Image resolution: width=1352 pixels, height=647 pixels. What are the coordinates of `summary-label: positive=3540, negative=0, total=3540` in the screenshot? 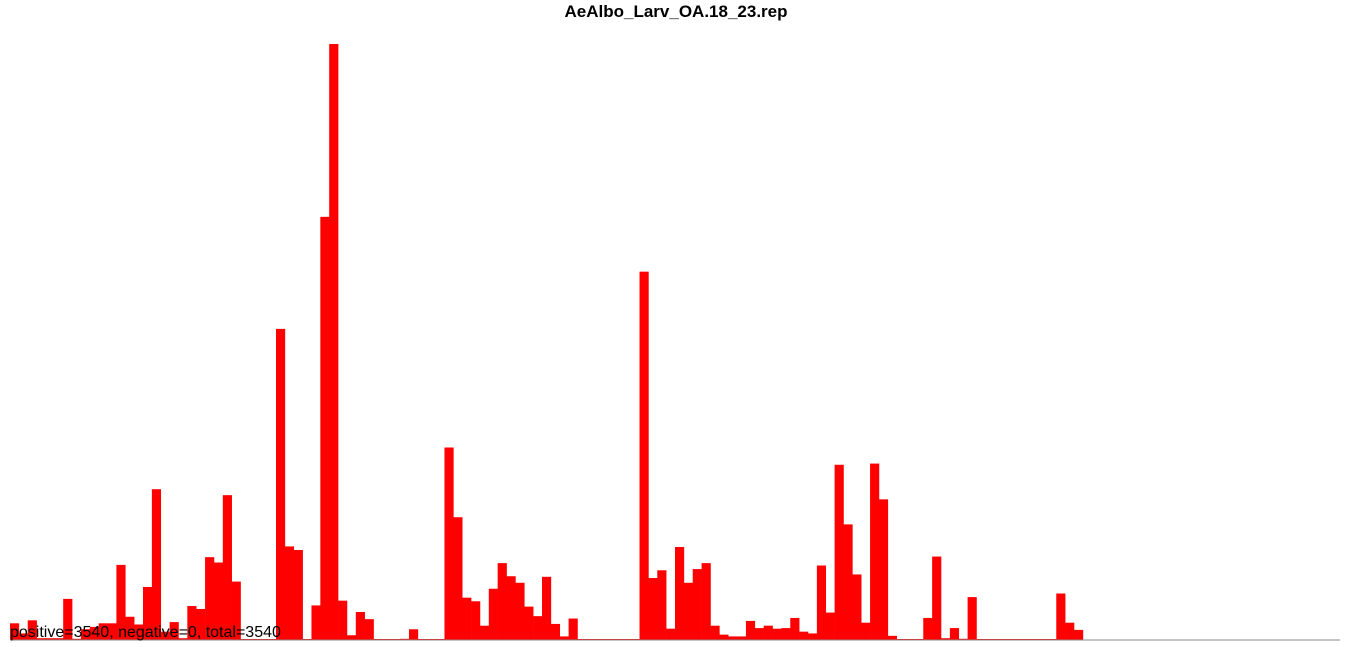 It's located at (145, 632).